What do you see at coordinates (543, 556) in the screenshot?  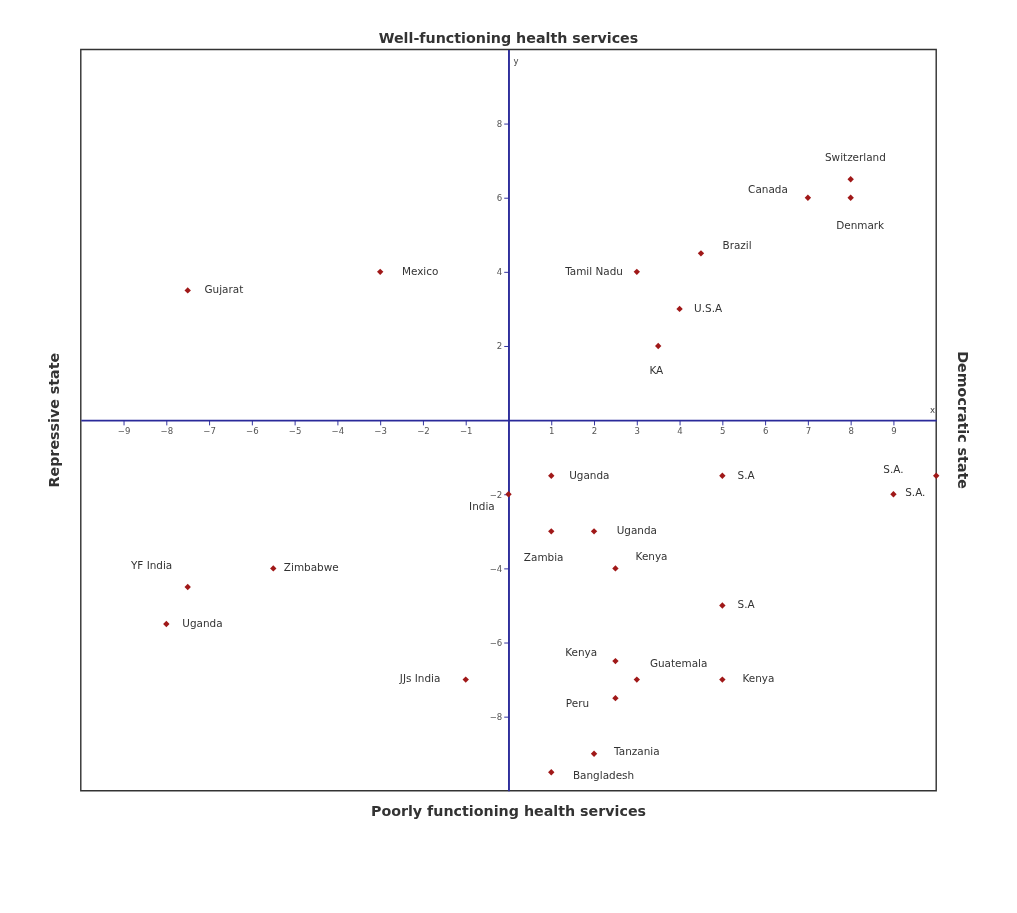 I see `annotation: Zambia` at bounding box center [543, 556].